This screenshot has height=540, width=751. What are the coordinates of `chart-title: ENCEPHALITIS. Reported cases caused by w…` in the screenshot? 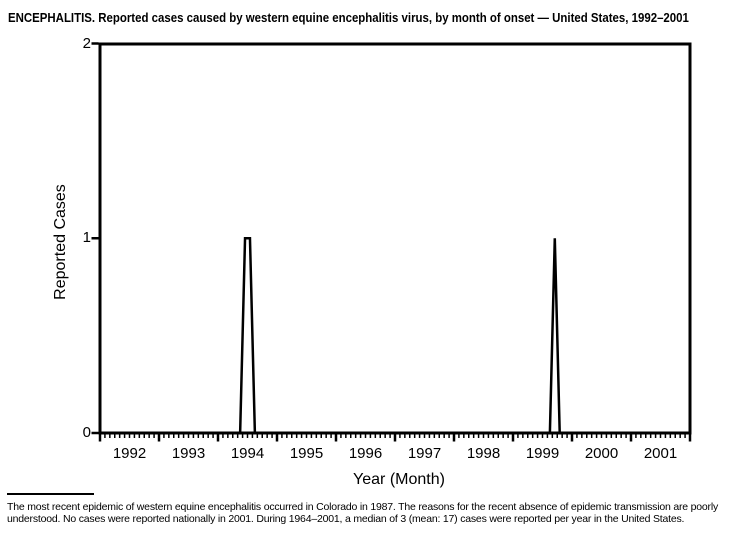 It's located at (348, 17).